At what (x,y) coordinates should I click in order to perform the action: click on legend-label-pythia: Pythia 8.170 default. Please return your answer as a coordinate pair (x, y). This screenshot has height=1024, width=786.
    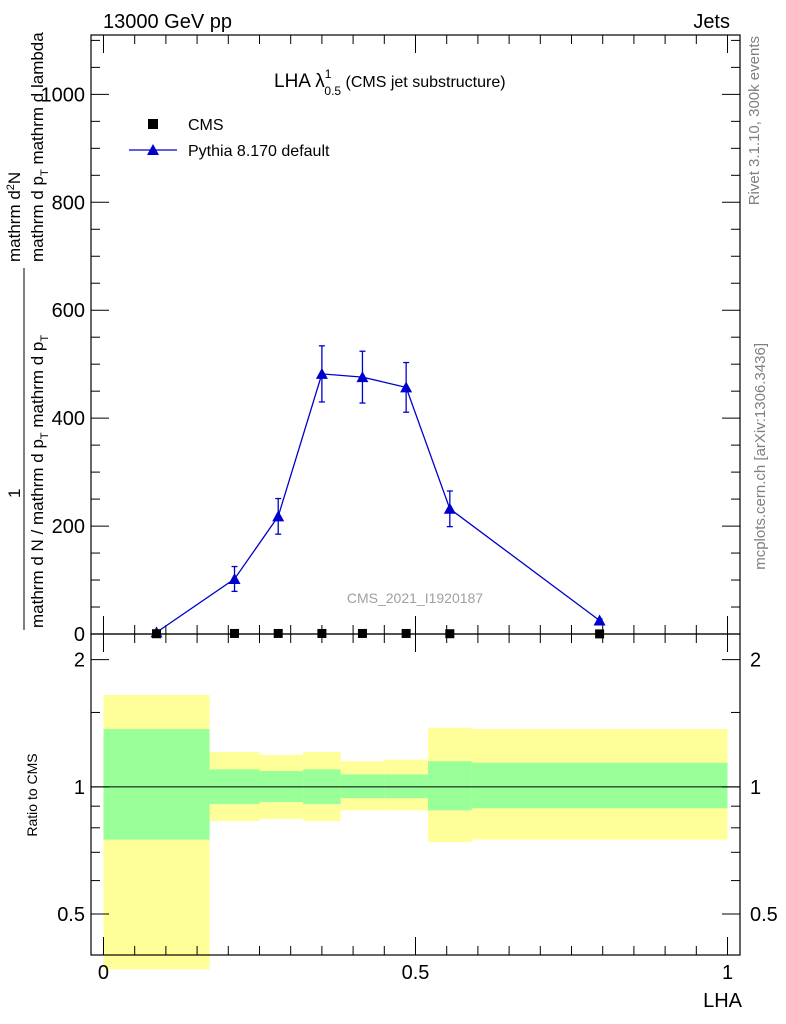
    Looking at the image, I should click on (259, 151).